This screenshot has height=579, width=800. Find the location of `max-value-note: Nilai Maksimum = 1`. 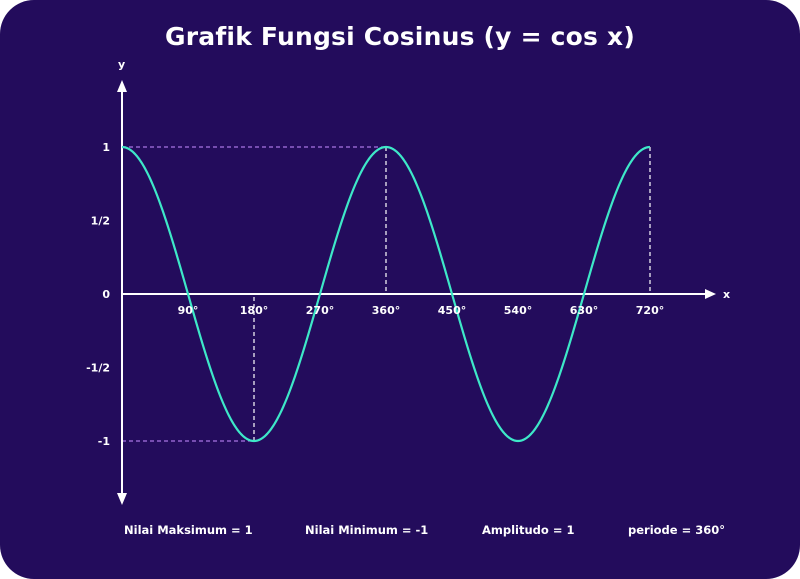

max-value-note: Nilai Maksimum = 1 is located at coordinates (188, 530).